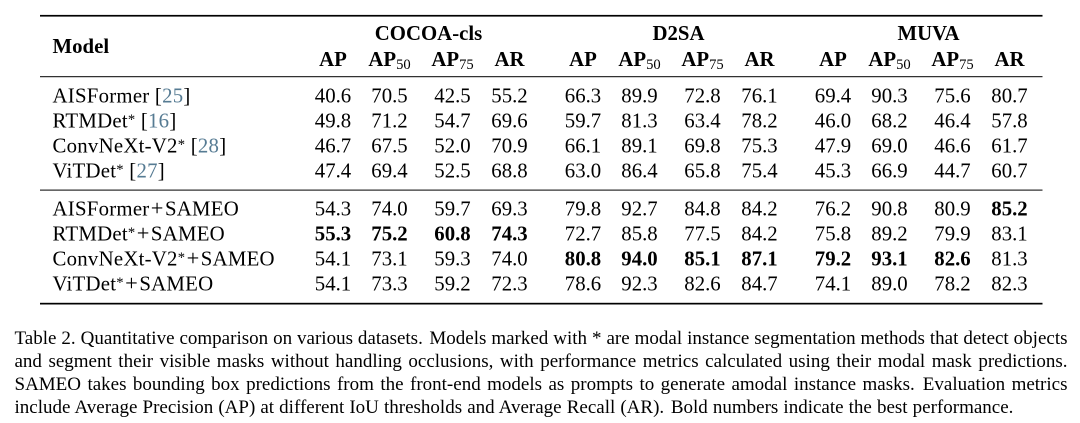 The width and height of the screenshot is (1080, 423). What do you see at coordinates (509, 233) in the screenshot?
I see `svg-text: 74.3` at bounding box center [509, 233].